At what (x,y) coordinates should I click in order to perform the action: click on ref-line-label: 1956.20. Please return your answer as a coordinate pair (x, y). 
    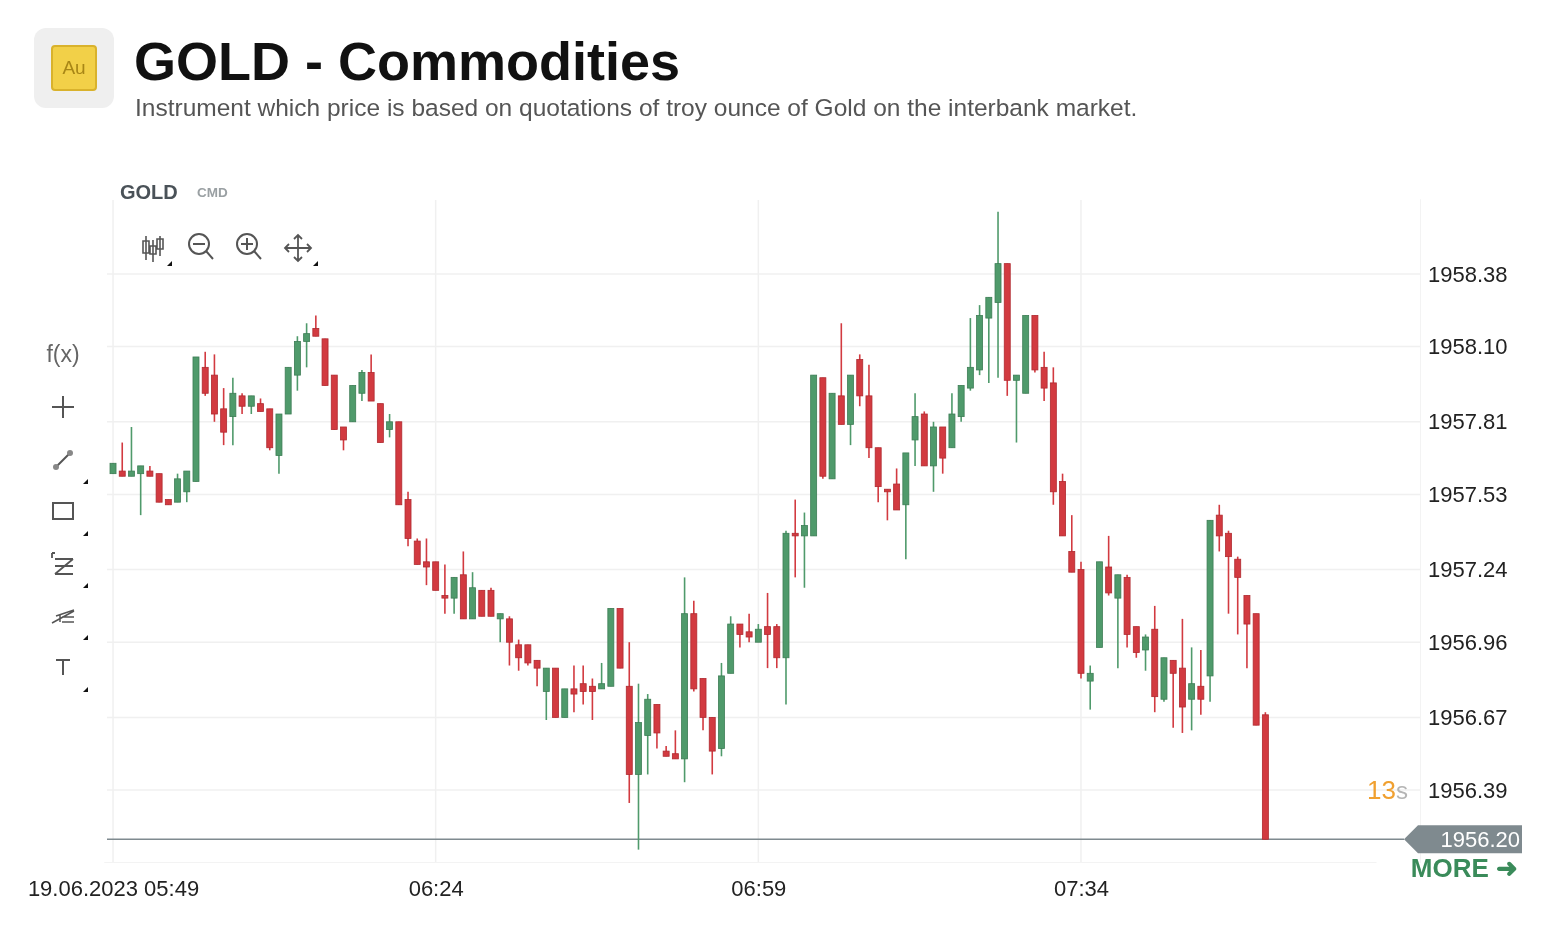
    Looking at the image, I should click on (1480, 840).